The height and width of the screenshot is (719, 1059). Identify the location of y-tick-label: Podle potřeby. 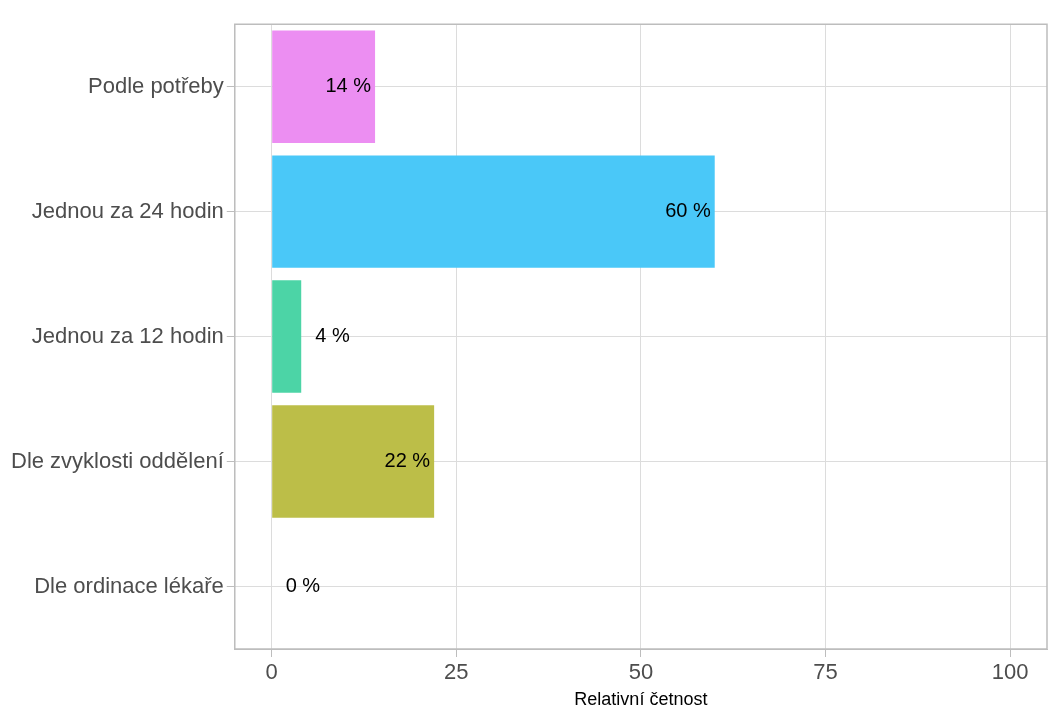
(156, 85).